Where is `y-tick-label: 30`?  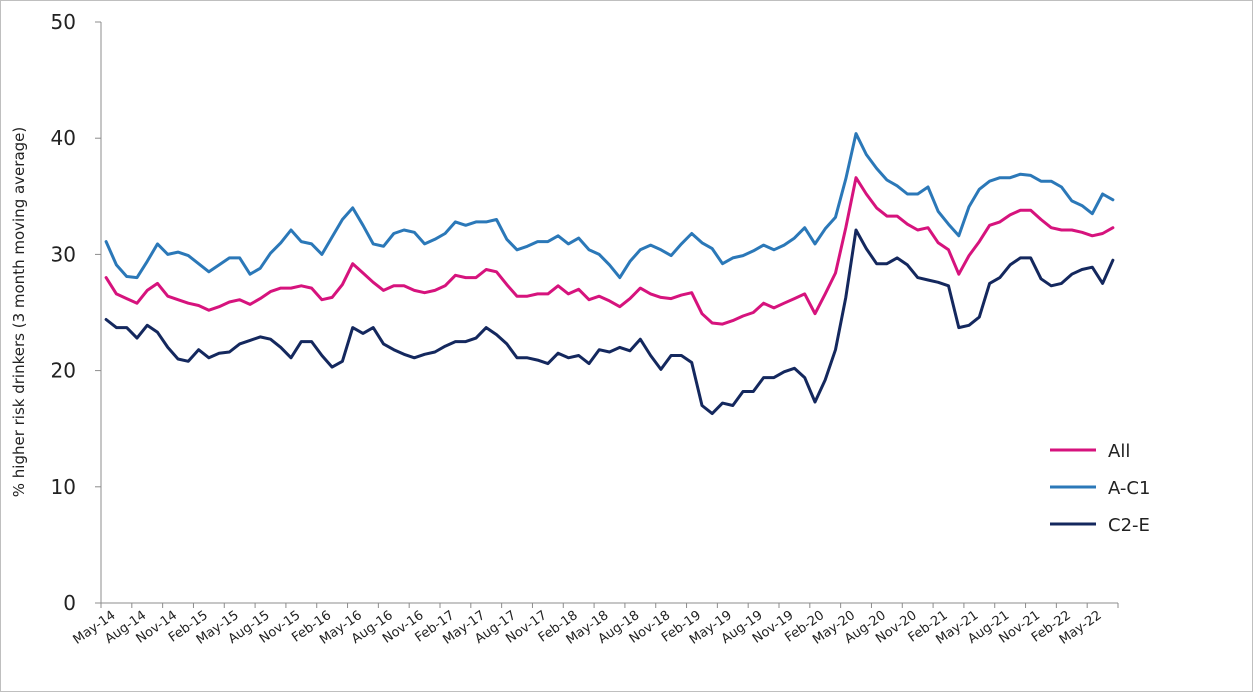 y-tick-label: 30 is located at coordinates (63, 254).